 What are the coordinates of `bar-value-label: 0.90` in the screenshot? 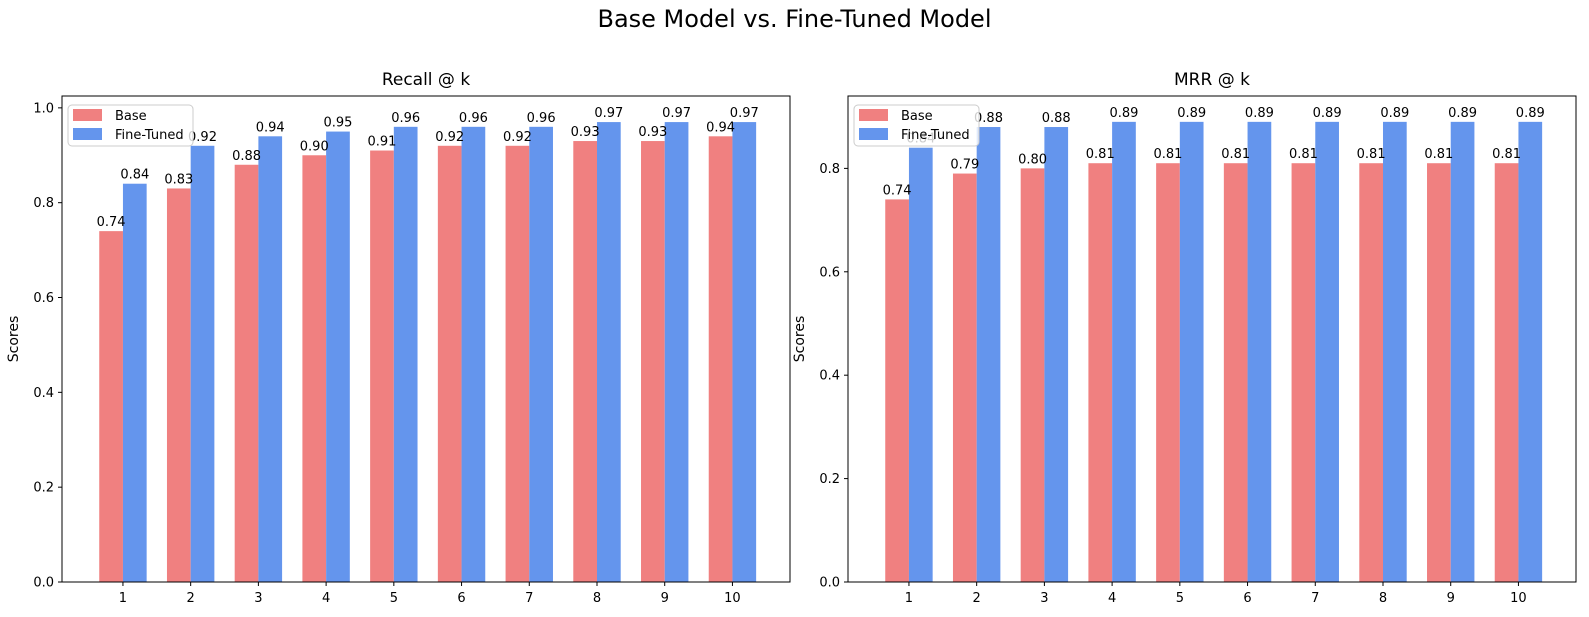 It's located at (314, 146).